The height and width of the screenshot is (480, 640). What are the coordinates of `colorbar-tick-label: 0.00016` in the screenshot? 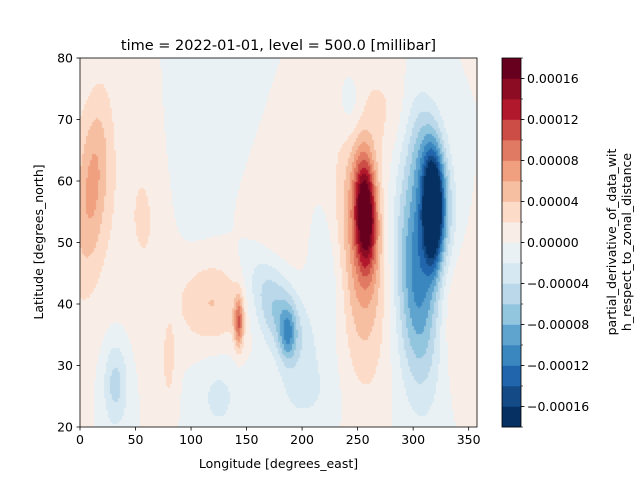 It's located at (553, 78).